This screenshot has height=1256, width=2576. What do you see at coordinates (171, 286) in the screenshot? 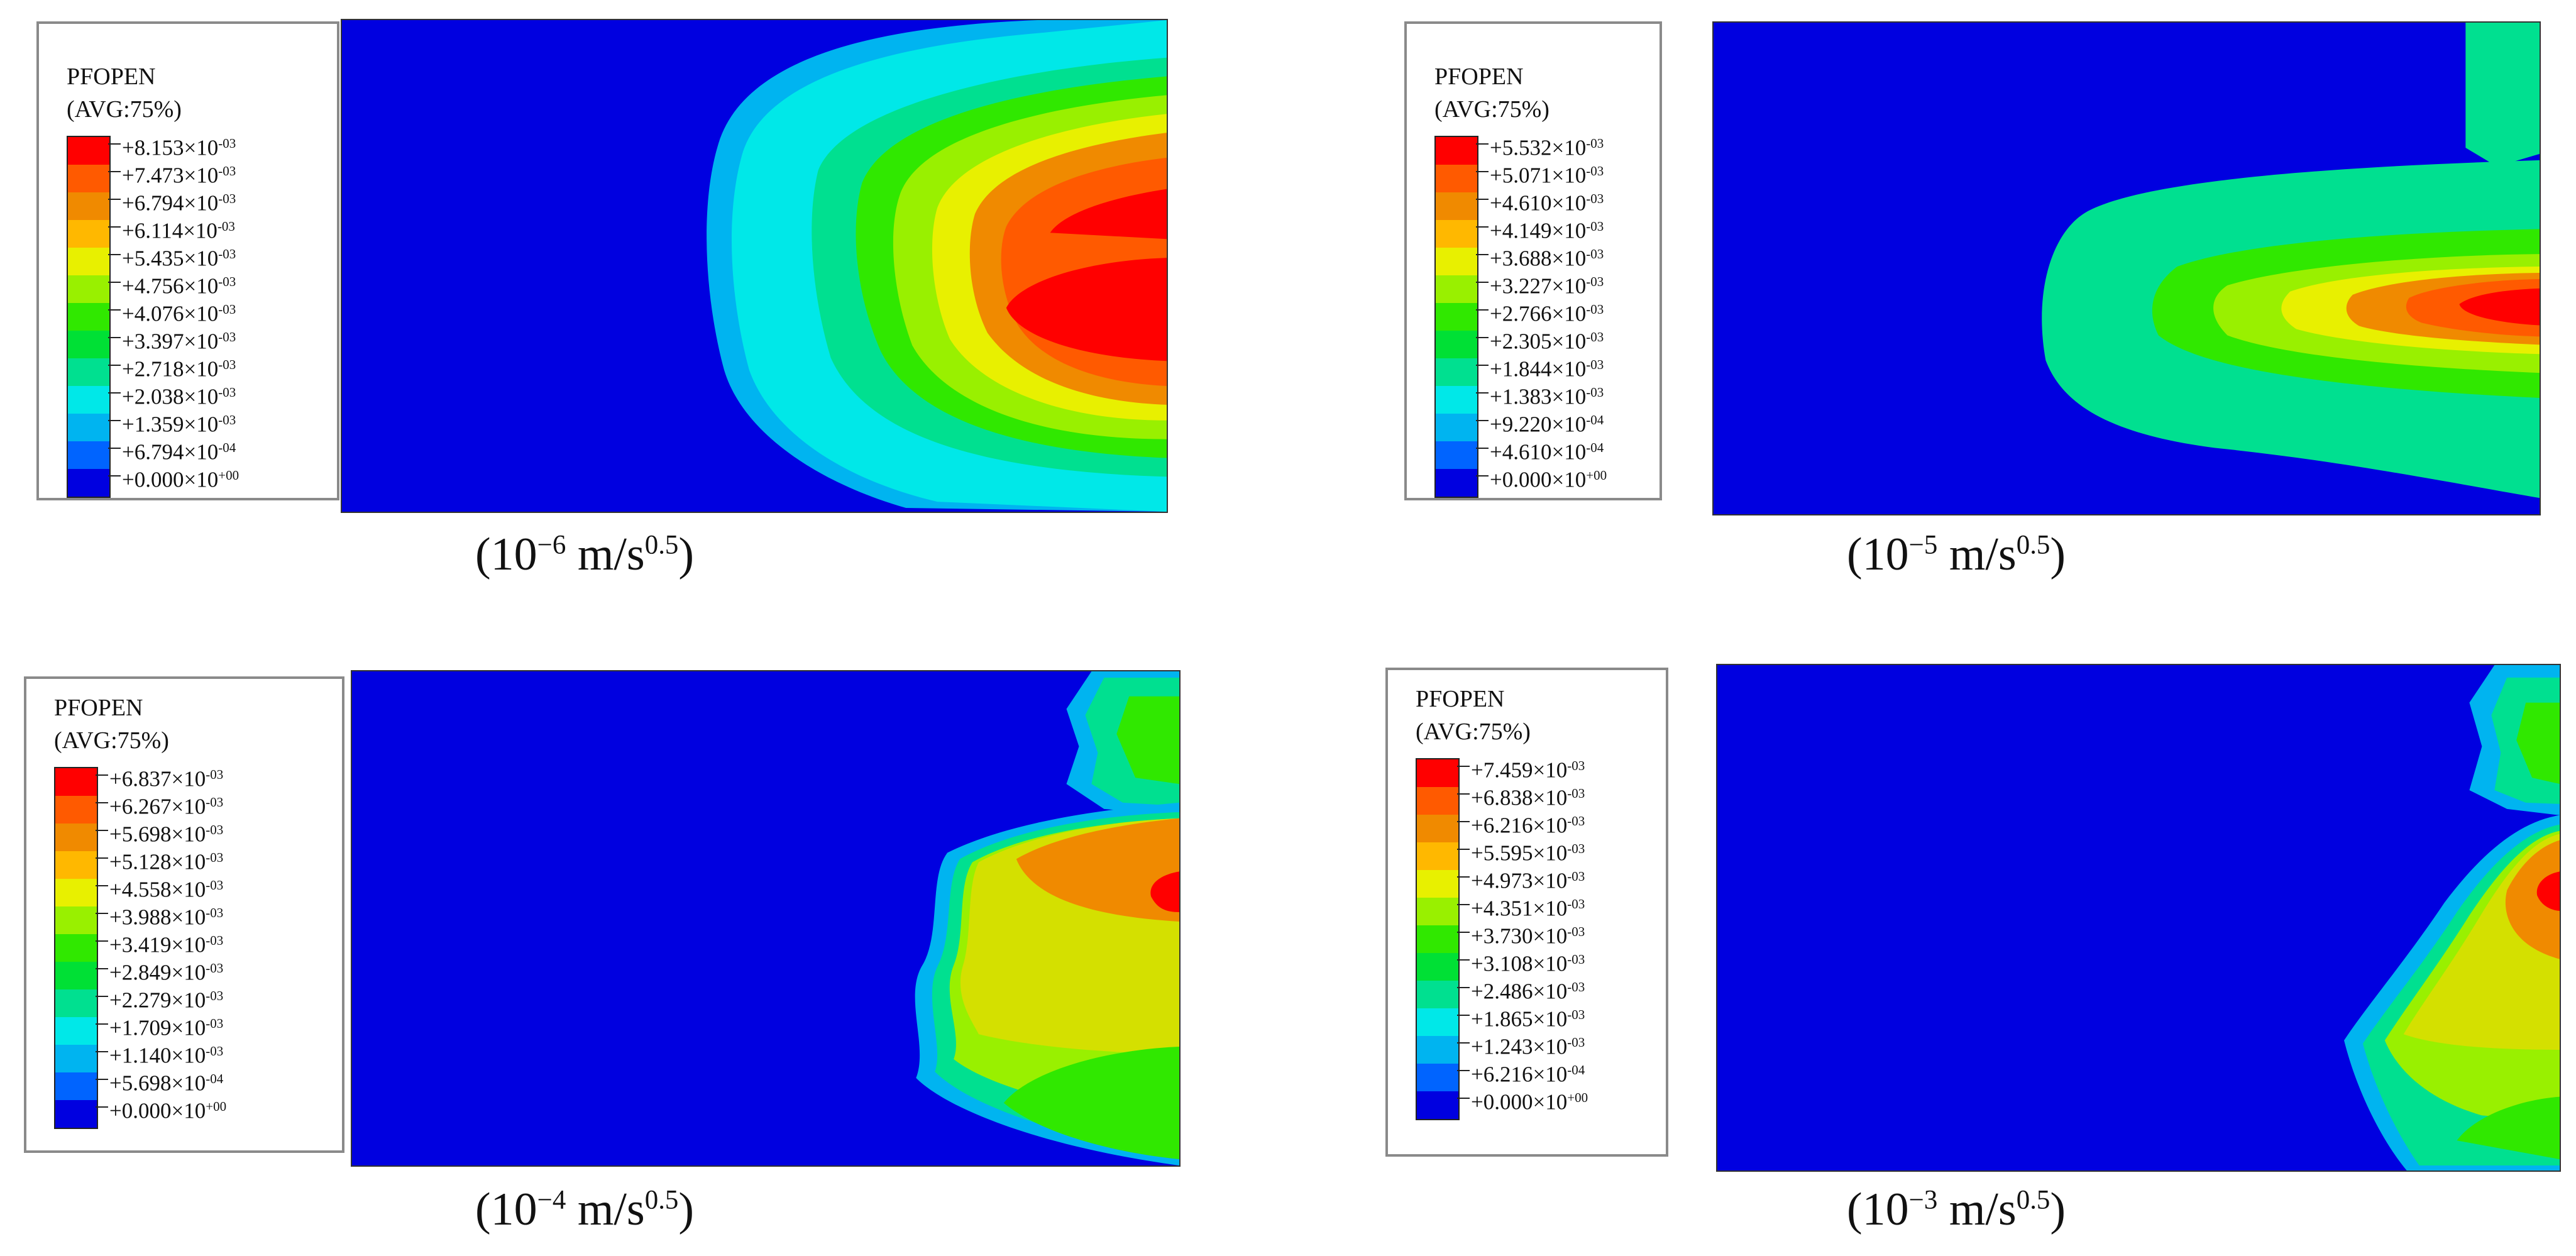
I see `legend-value: +4.756×10` at bounding box center [171, 286].